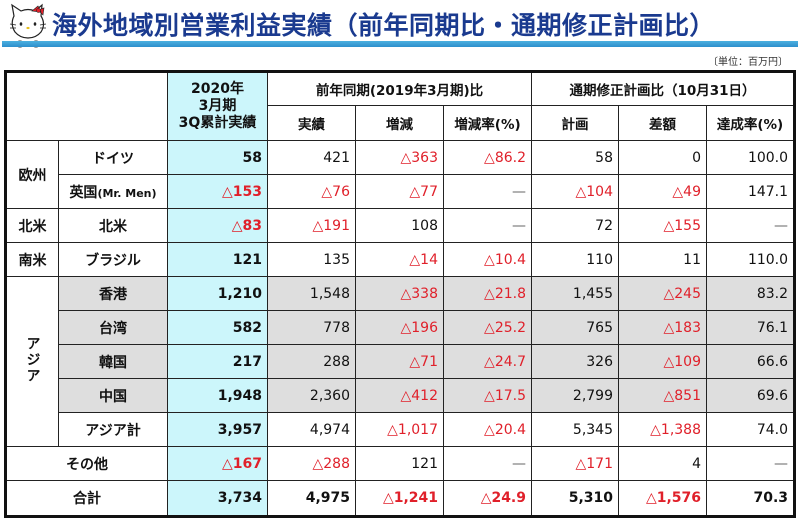  I want to click on cell-prev-actual: 4,974, so click(311, 429).